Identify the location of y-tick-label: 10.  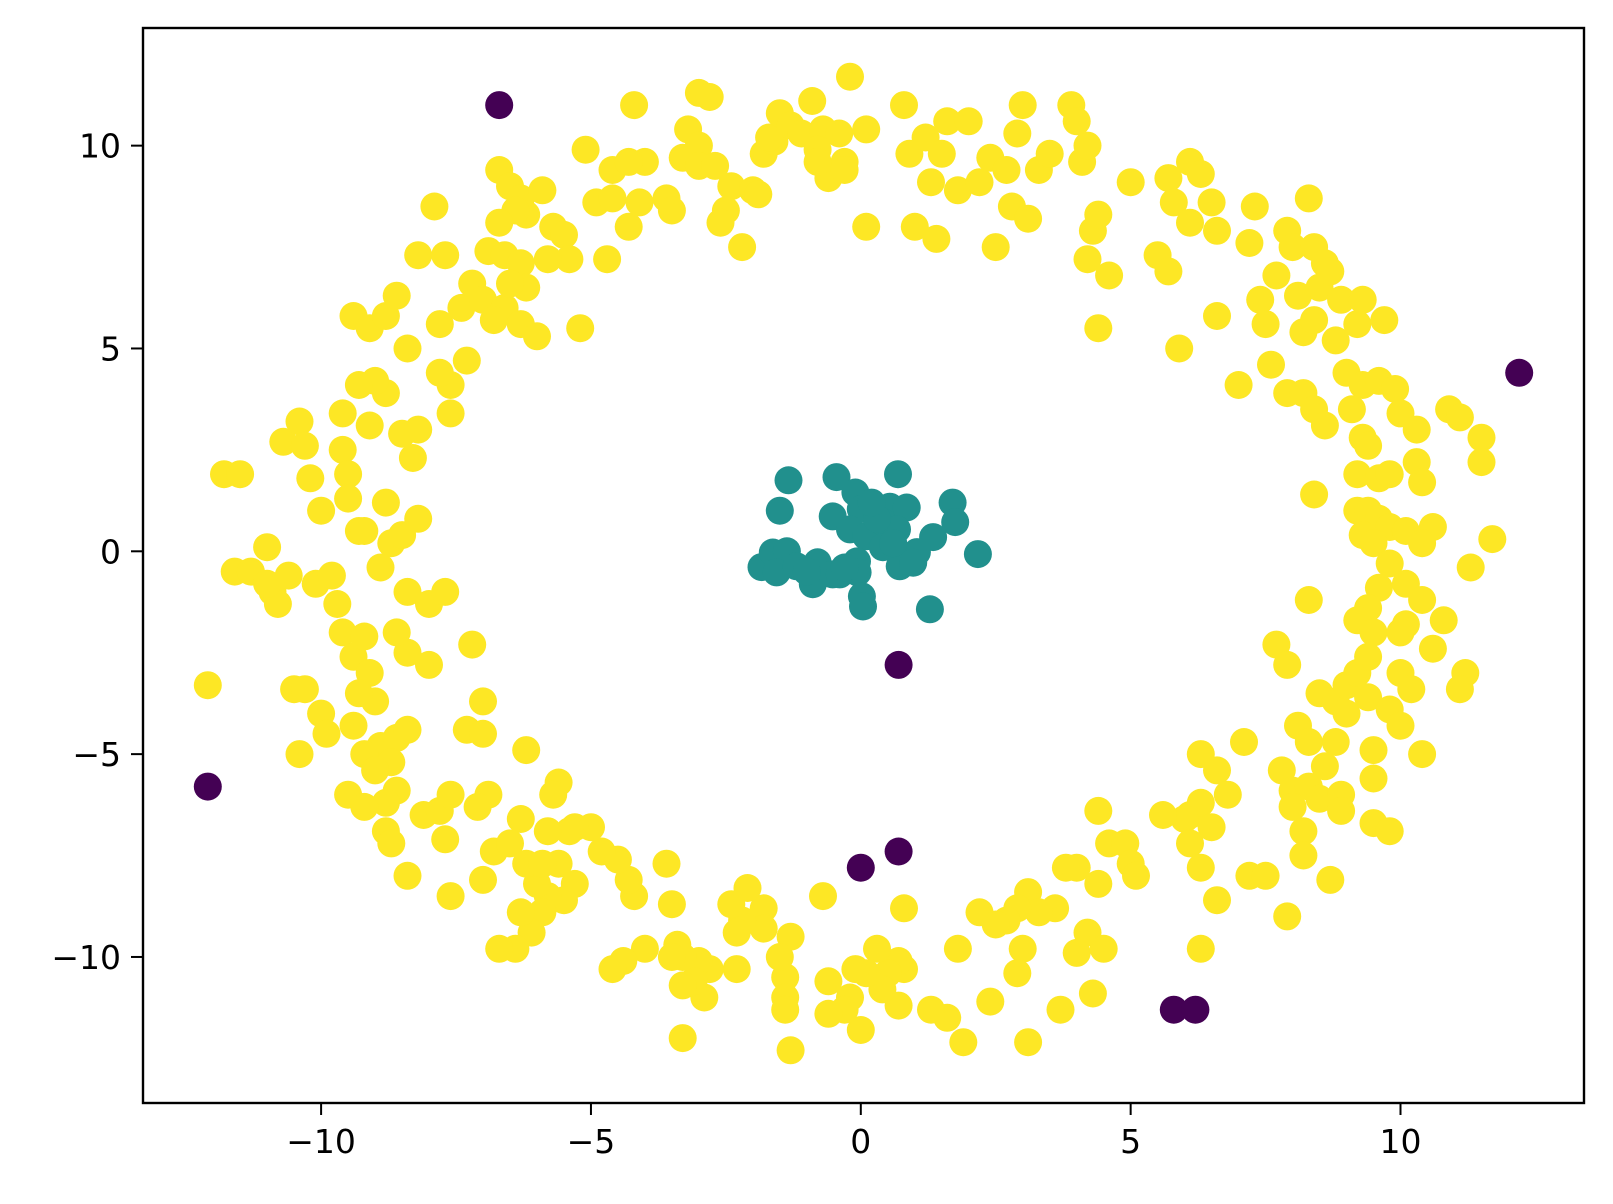
(100, 146).